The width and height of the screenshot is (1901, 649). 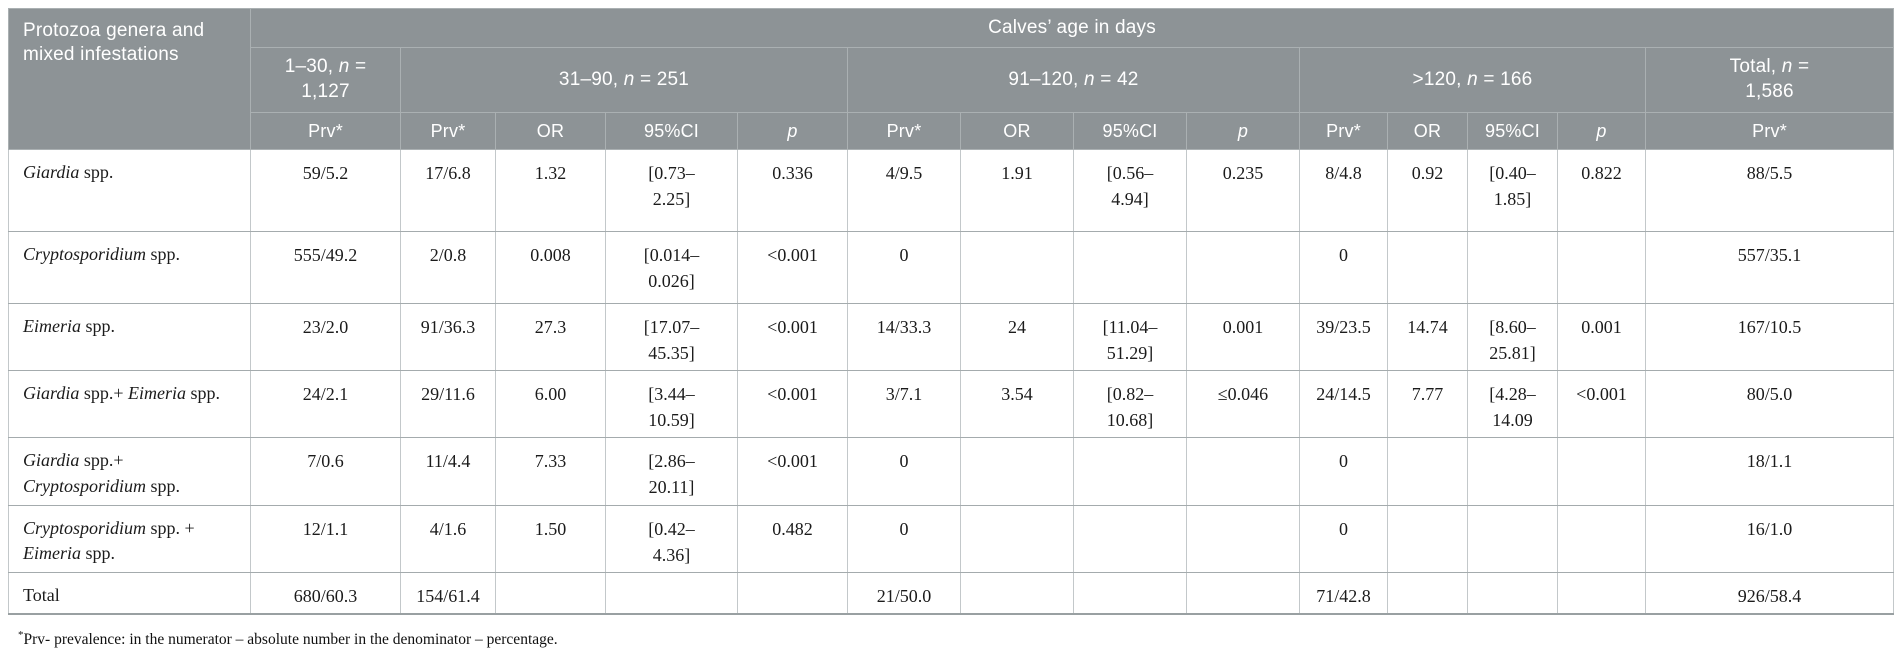 What do you see at coordinates (665, 79) in the screenshot?
I see `n-value: = 251` at bounding box center [665, 79].